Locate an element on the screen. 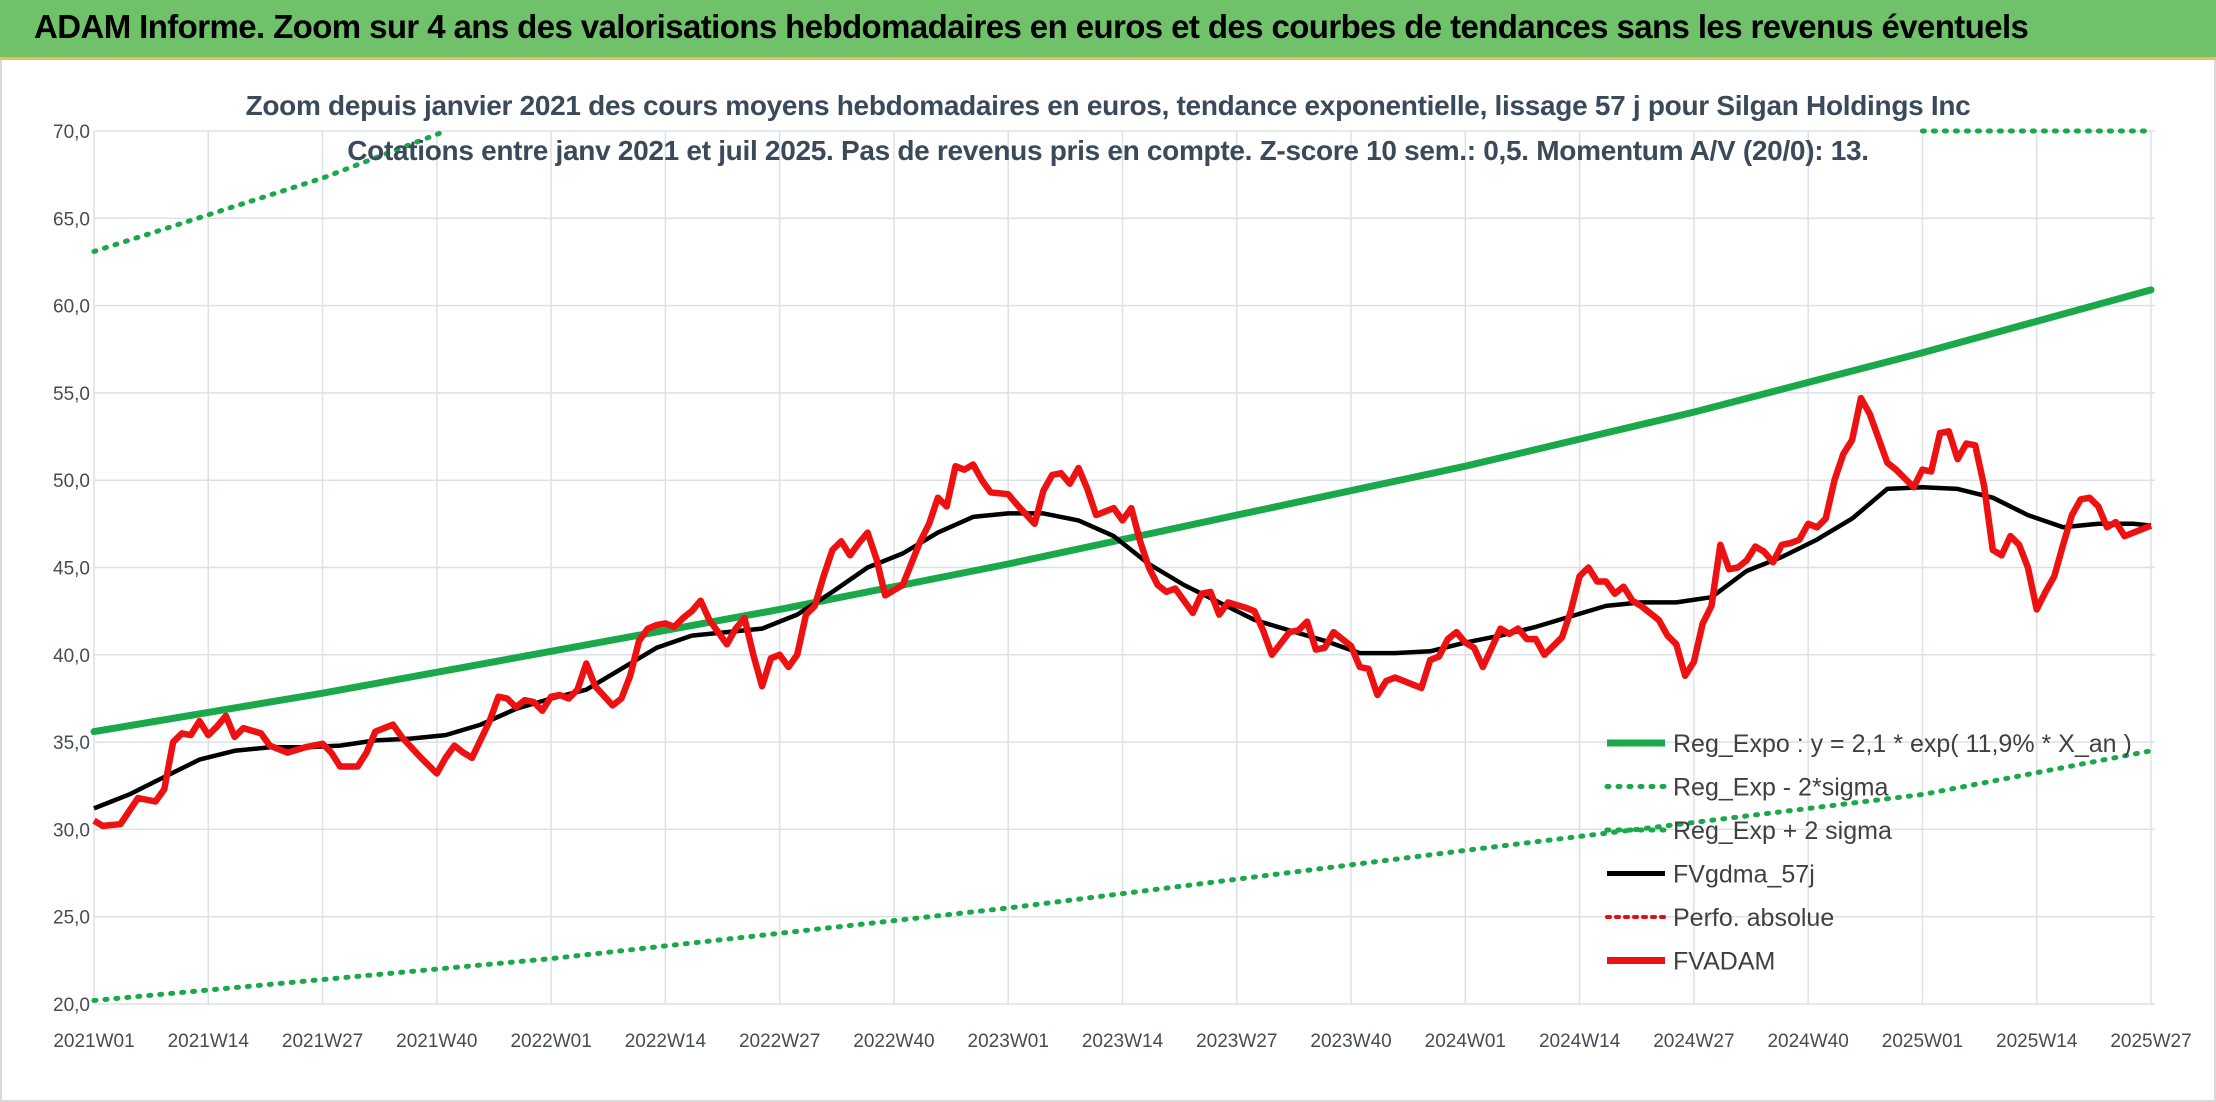 This screenshot has width=2216, height=1102. x-tick-label: 2023W27 is located at coordinates (1236, 1041).